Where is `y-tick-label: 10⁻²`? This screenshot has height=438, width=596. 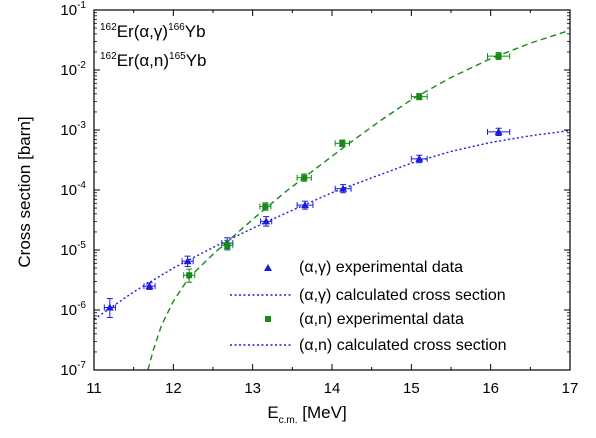 y-tick-label: 10⁻² is located at coordinates (73, 69).